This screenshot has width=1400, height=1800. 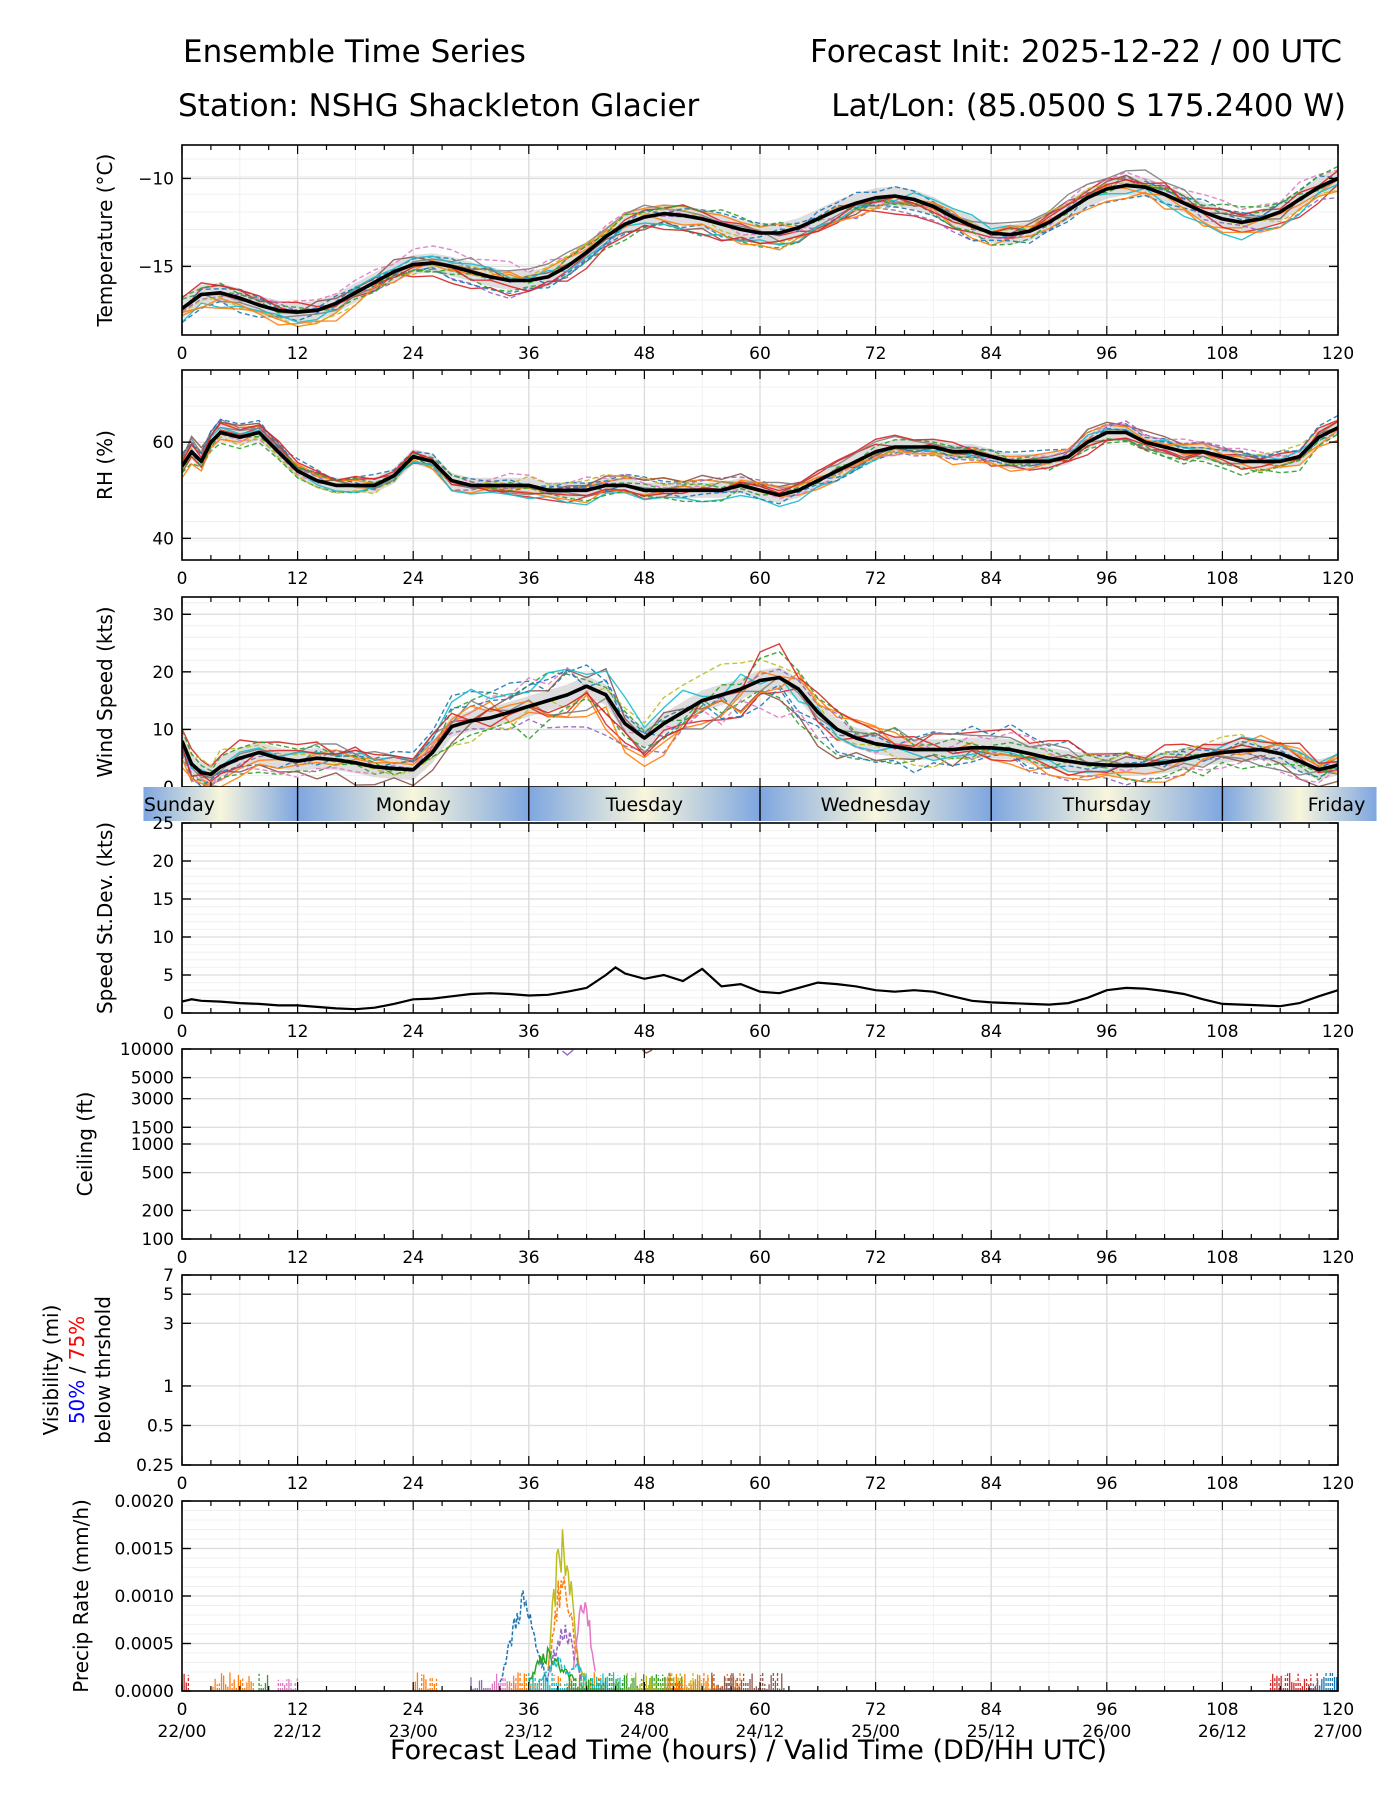 I want to click on station-label: Station: NSHG Shackleton Glacier, so click(x=439, y=106).